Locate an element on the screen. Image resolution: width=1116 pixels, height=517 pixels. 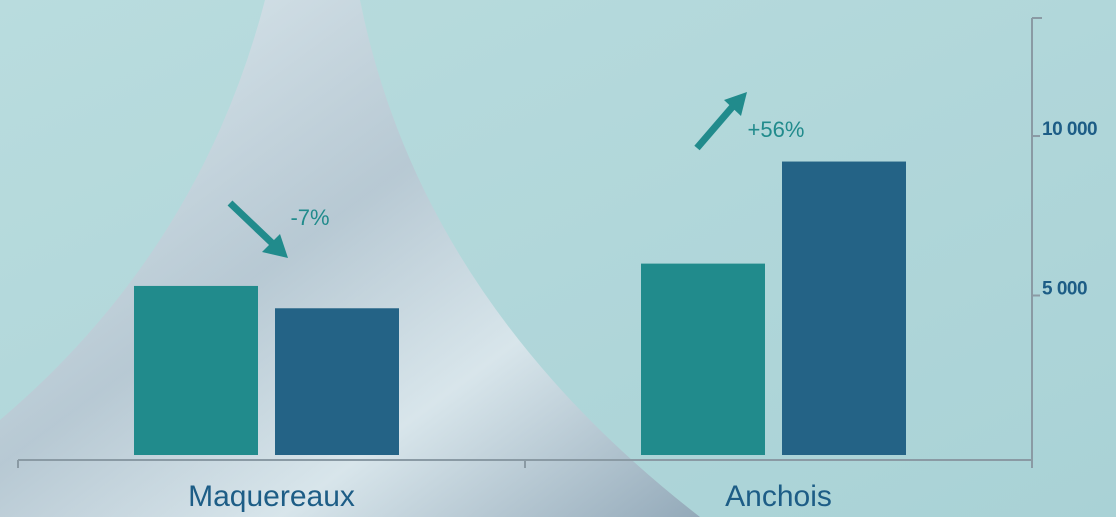
arrow-down-head is located at coordinates (275, 246).